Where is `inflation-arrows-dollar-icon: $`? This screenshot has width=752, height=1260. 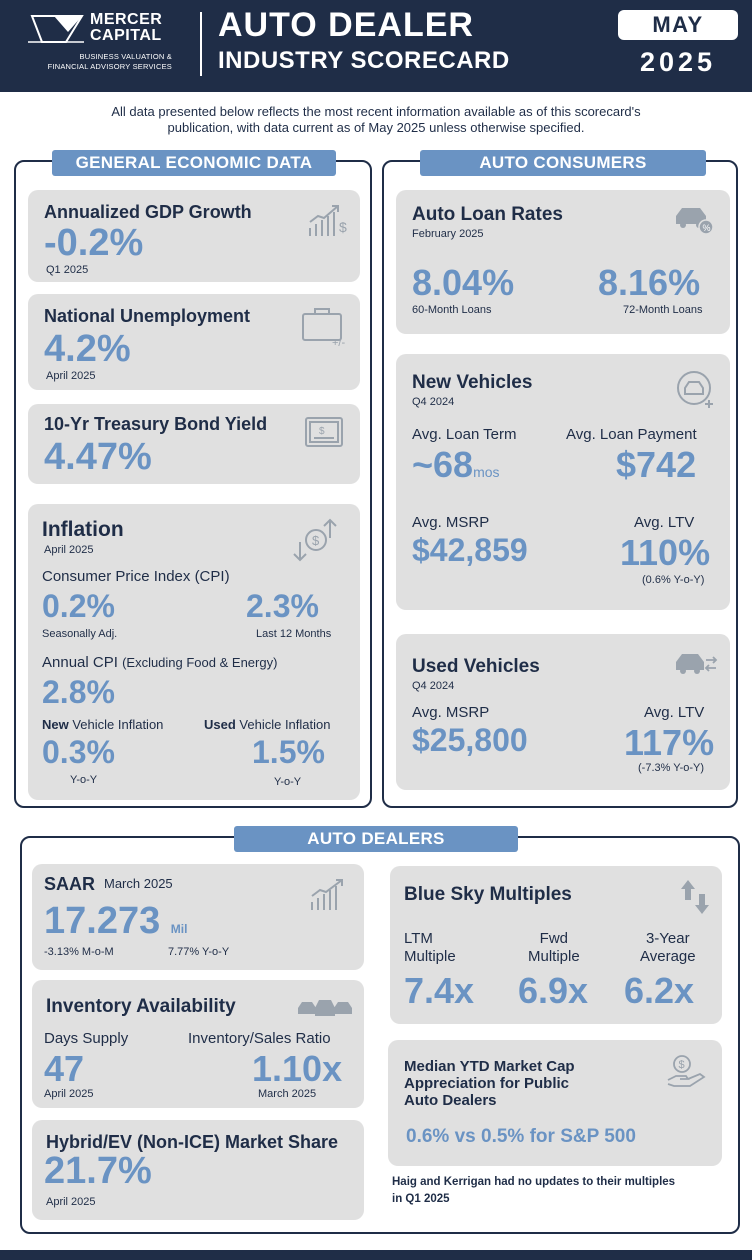
inflation-arrows-dollar-icon: $ is located at coordinates (315, 540).